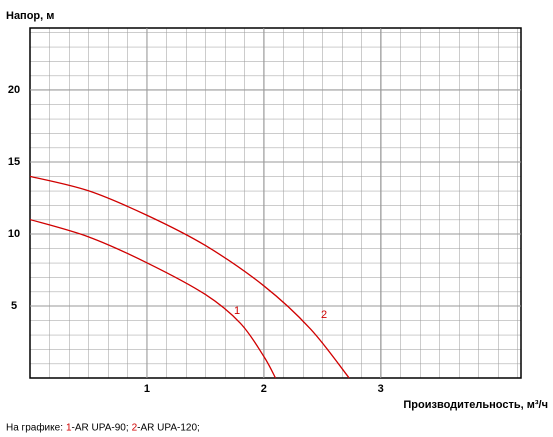 The image size is (553, 437). What do you see at coordinates (135, 428) in the screenshot?
I see `legend-label: 2` at bounding box center [135, 428].